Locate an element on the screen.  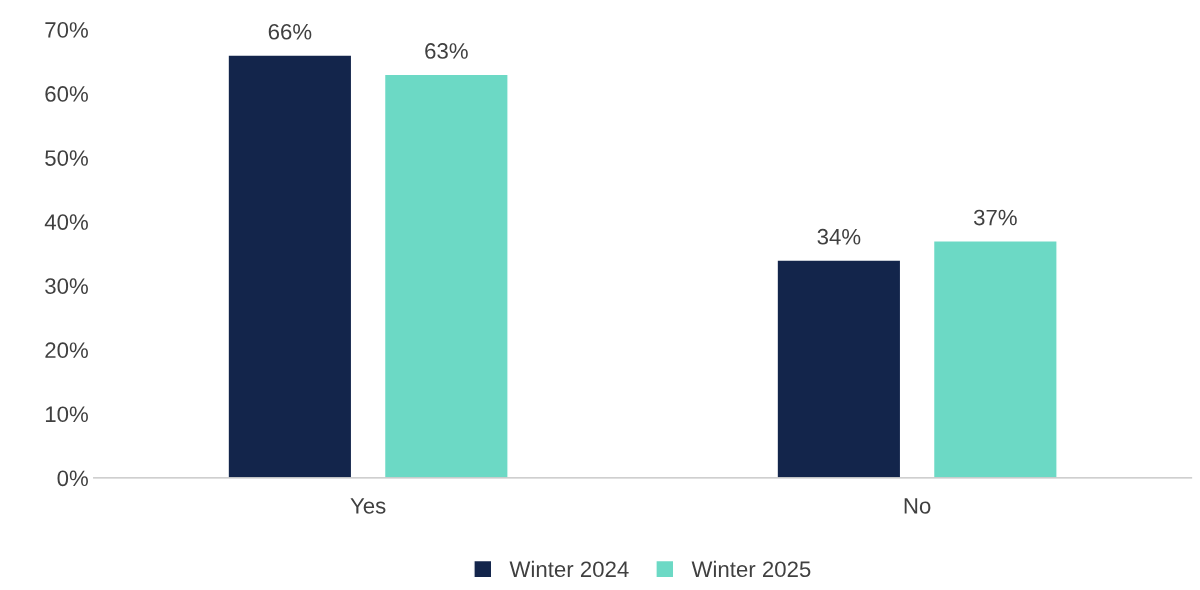
y-tick-label: 70% is located at coordinates (66, 30).